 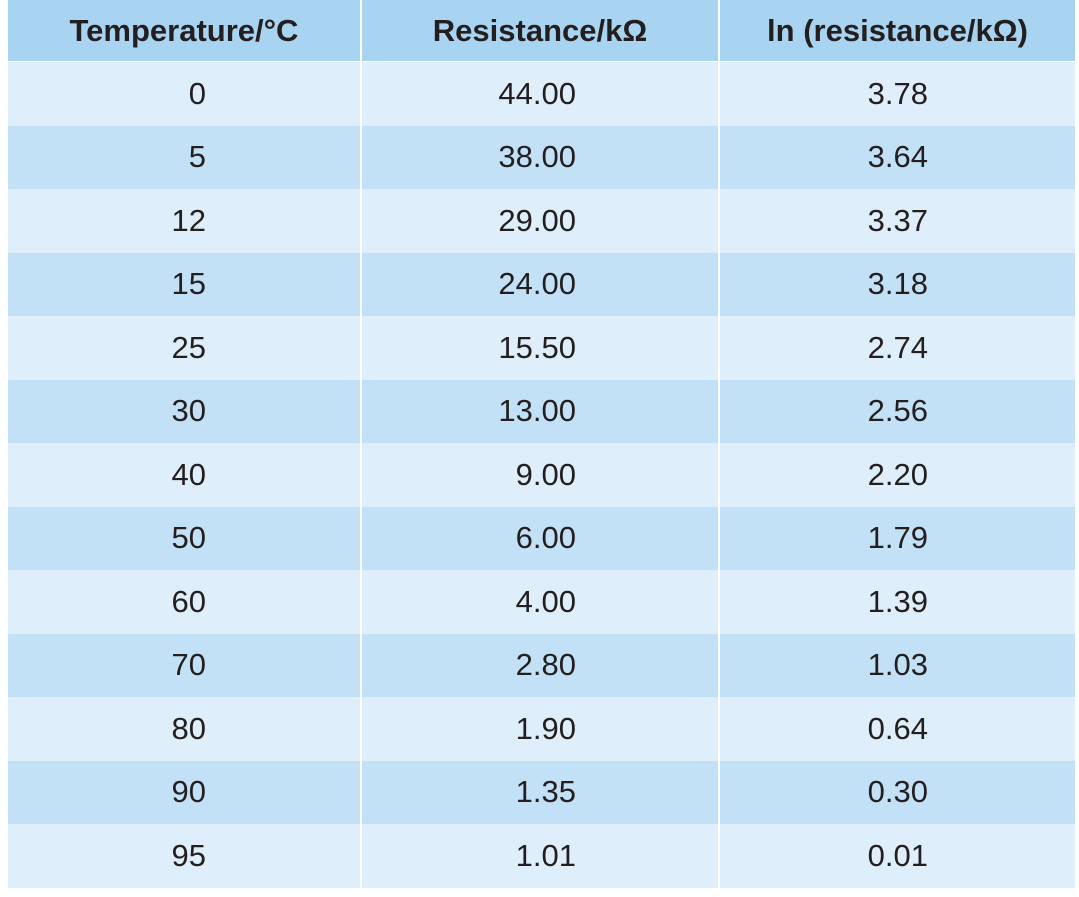 What do you see at coordinates (540, 157) in the screenshot?
I see `table-cell: 38.00` at bounding box center [540, 157].